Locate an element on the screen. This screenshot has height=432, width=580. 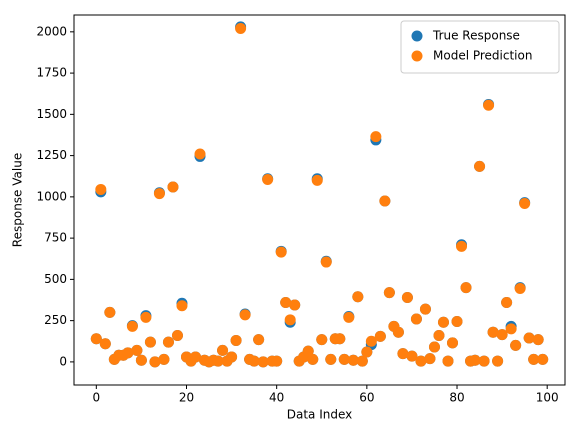
y-tick-label: 1750 is located at coordinates (51, 73).